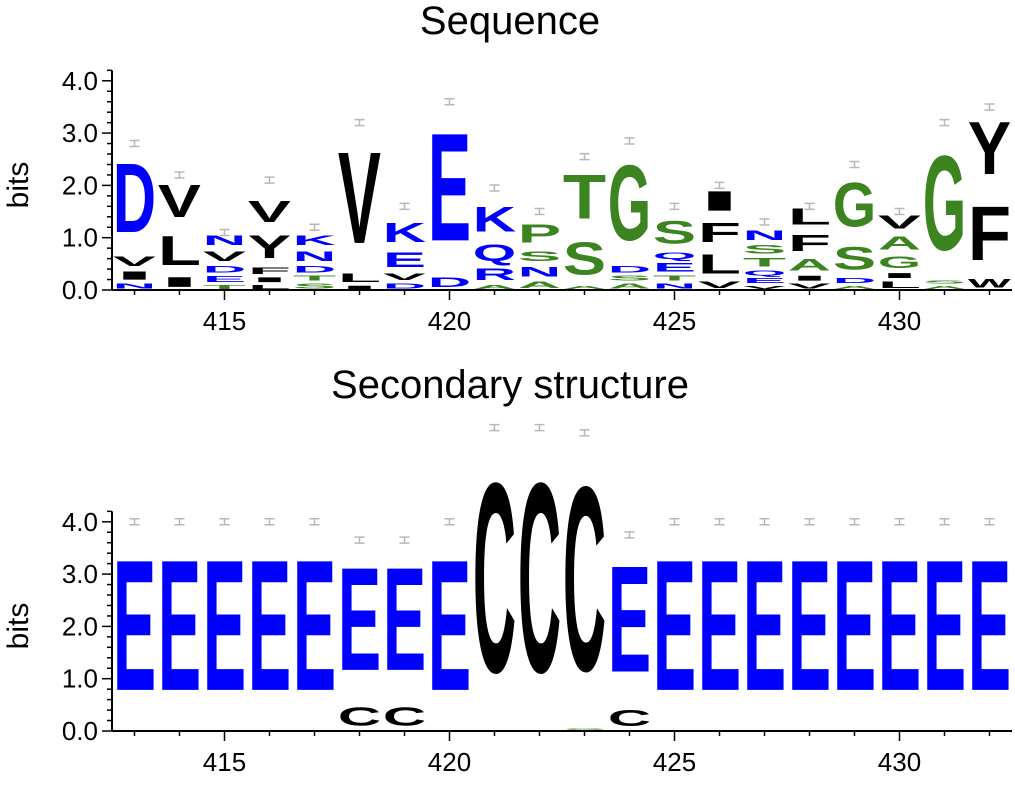  What do you see at coordinates (269, 247) in the screenshot?
I see `logo-letter: Y` at bounding box center [269, 247].